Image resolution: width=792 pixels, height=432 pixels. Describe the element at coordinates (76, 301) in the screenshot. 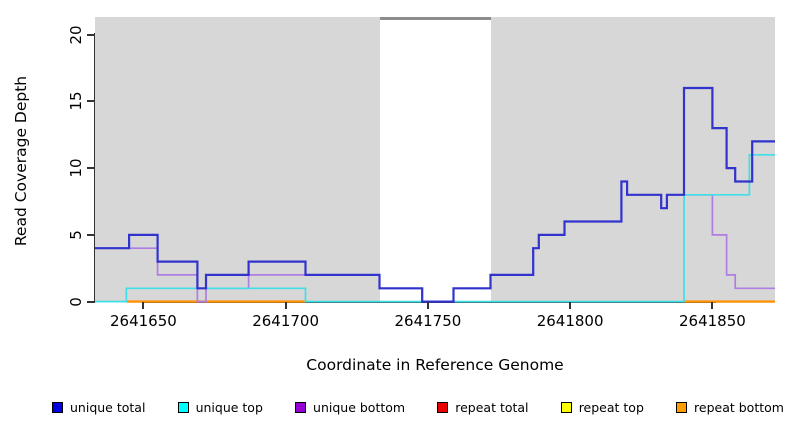

I see `y-tick-label: 0` at that location.